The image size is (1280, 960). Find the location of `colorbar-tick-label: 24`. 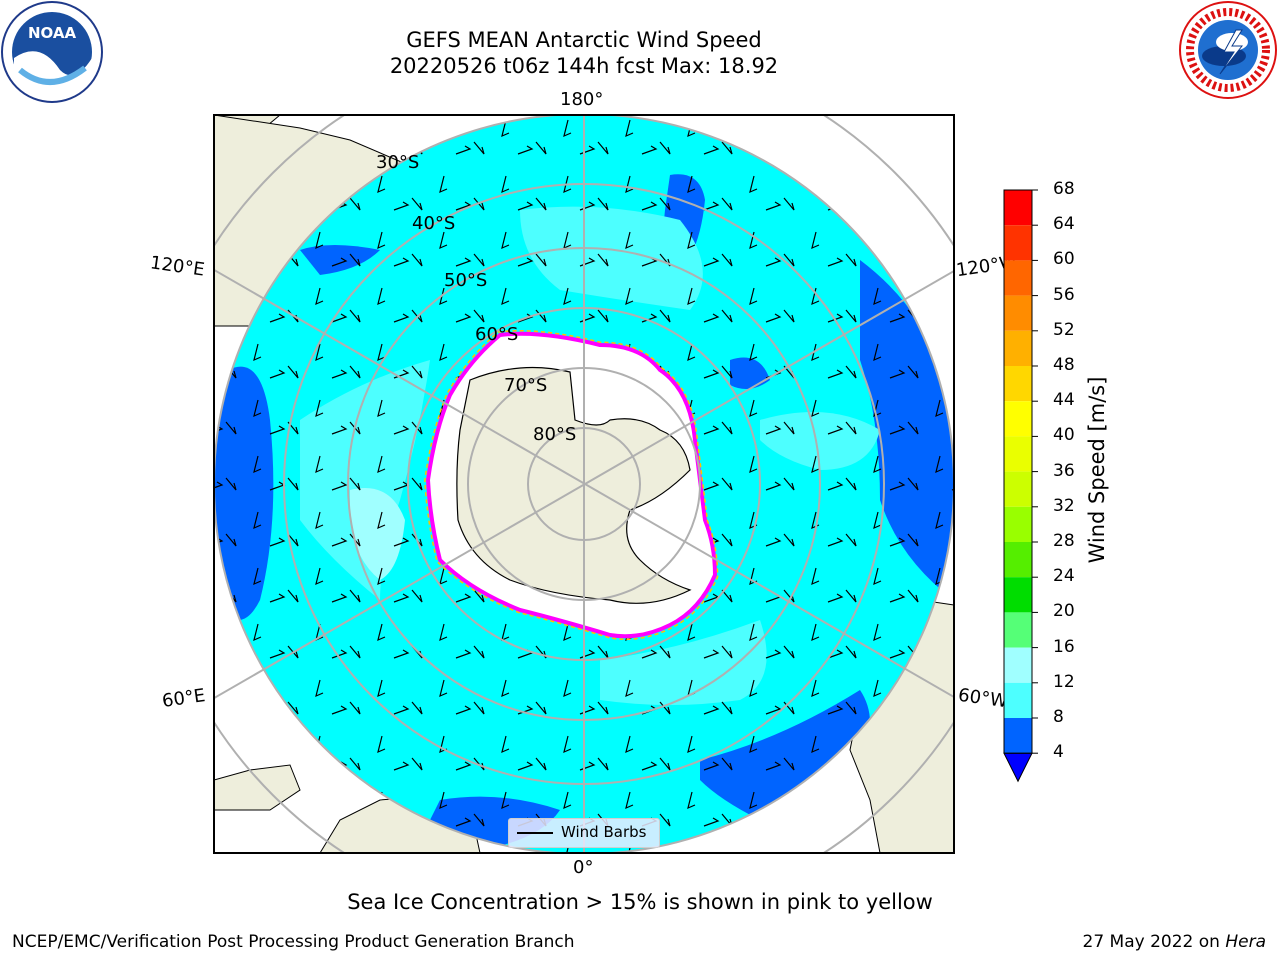

colorbar-tick-label: 24 is located at coordinates (1064, 576).